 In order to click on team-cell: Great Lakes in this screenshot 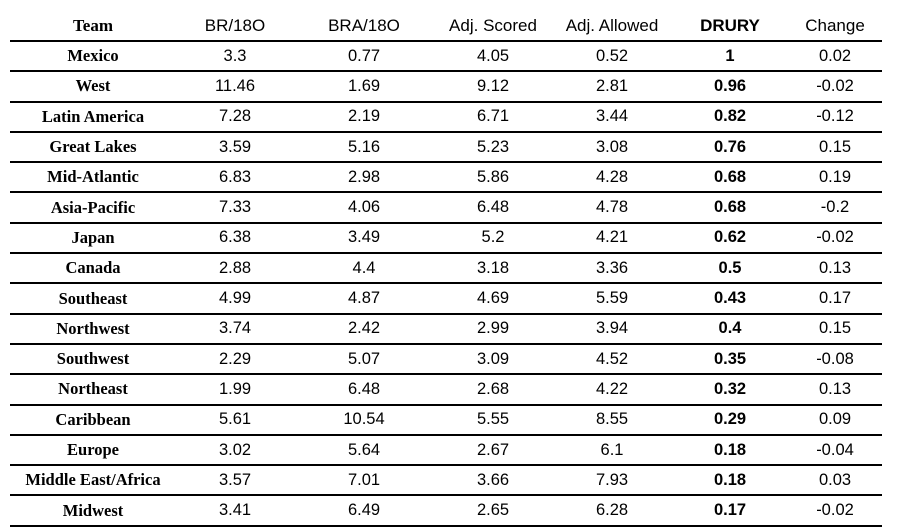, I will do `click(93, 147)`.